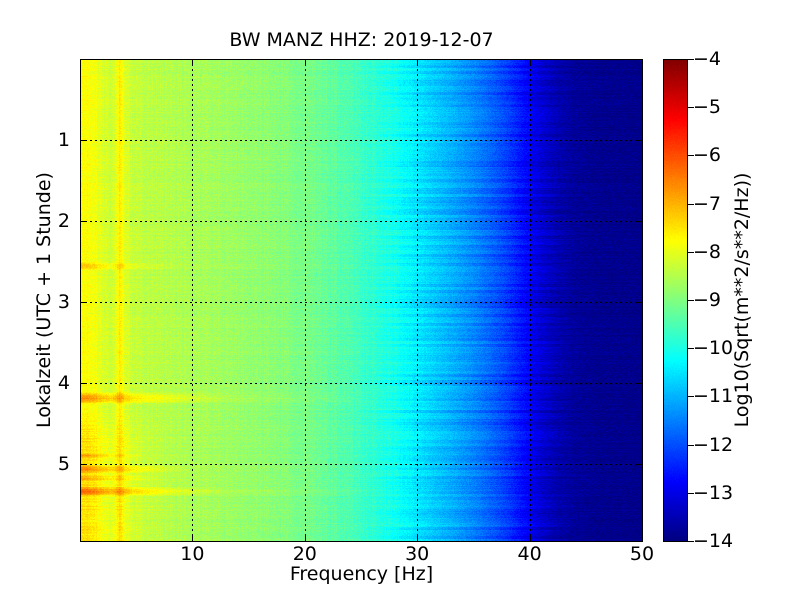 This screenshot has height=600, width=800. Describe the element at coordinates (713, 492) in the screenshot. I see `colorbar-tick-label: −13` at that location.